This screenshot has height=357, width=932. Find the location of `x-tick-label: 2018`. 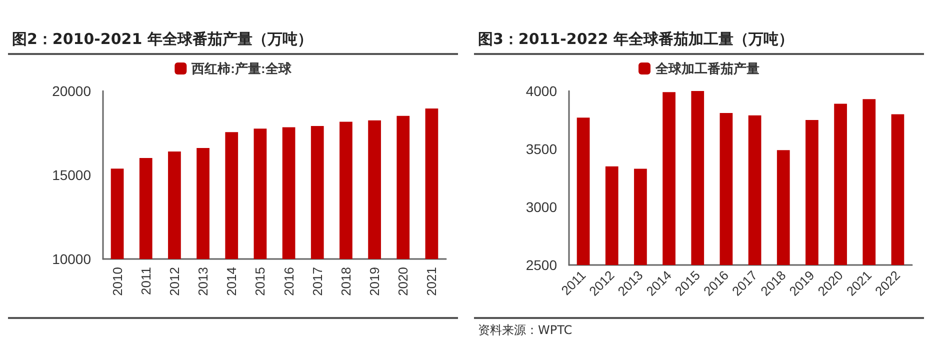

x-tick-label: 2018 is located at coordinates (346, 281).